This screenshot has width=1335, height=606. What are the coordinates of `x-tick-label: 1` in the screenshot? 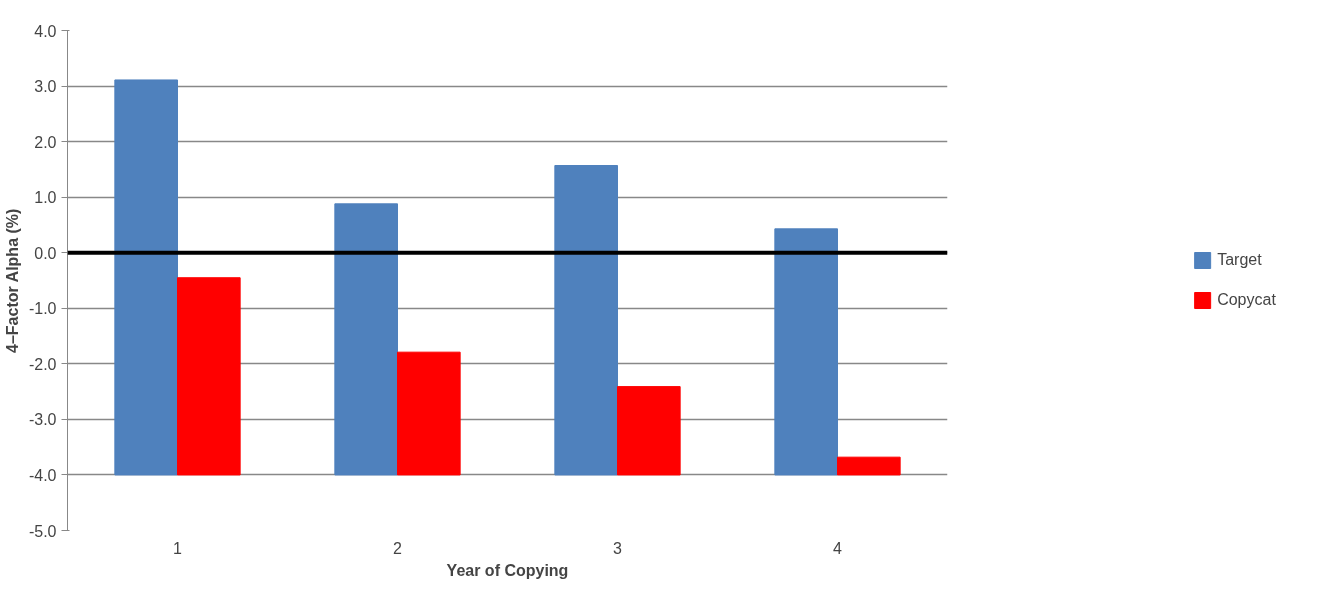 It's located at (178, 548).